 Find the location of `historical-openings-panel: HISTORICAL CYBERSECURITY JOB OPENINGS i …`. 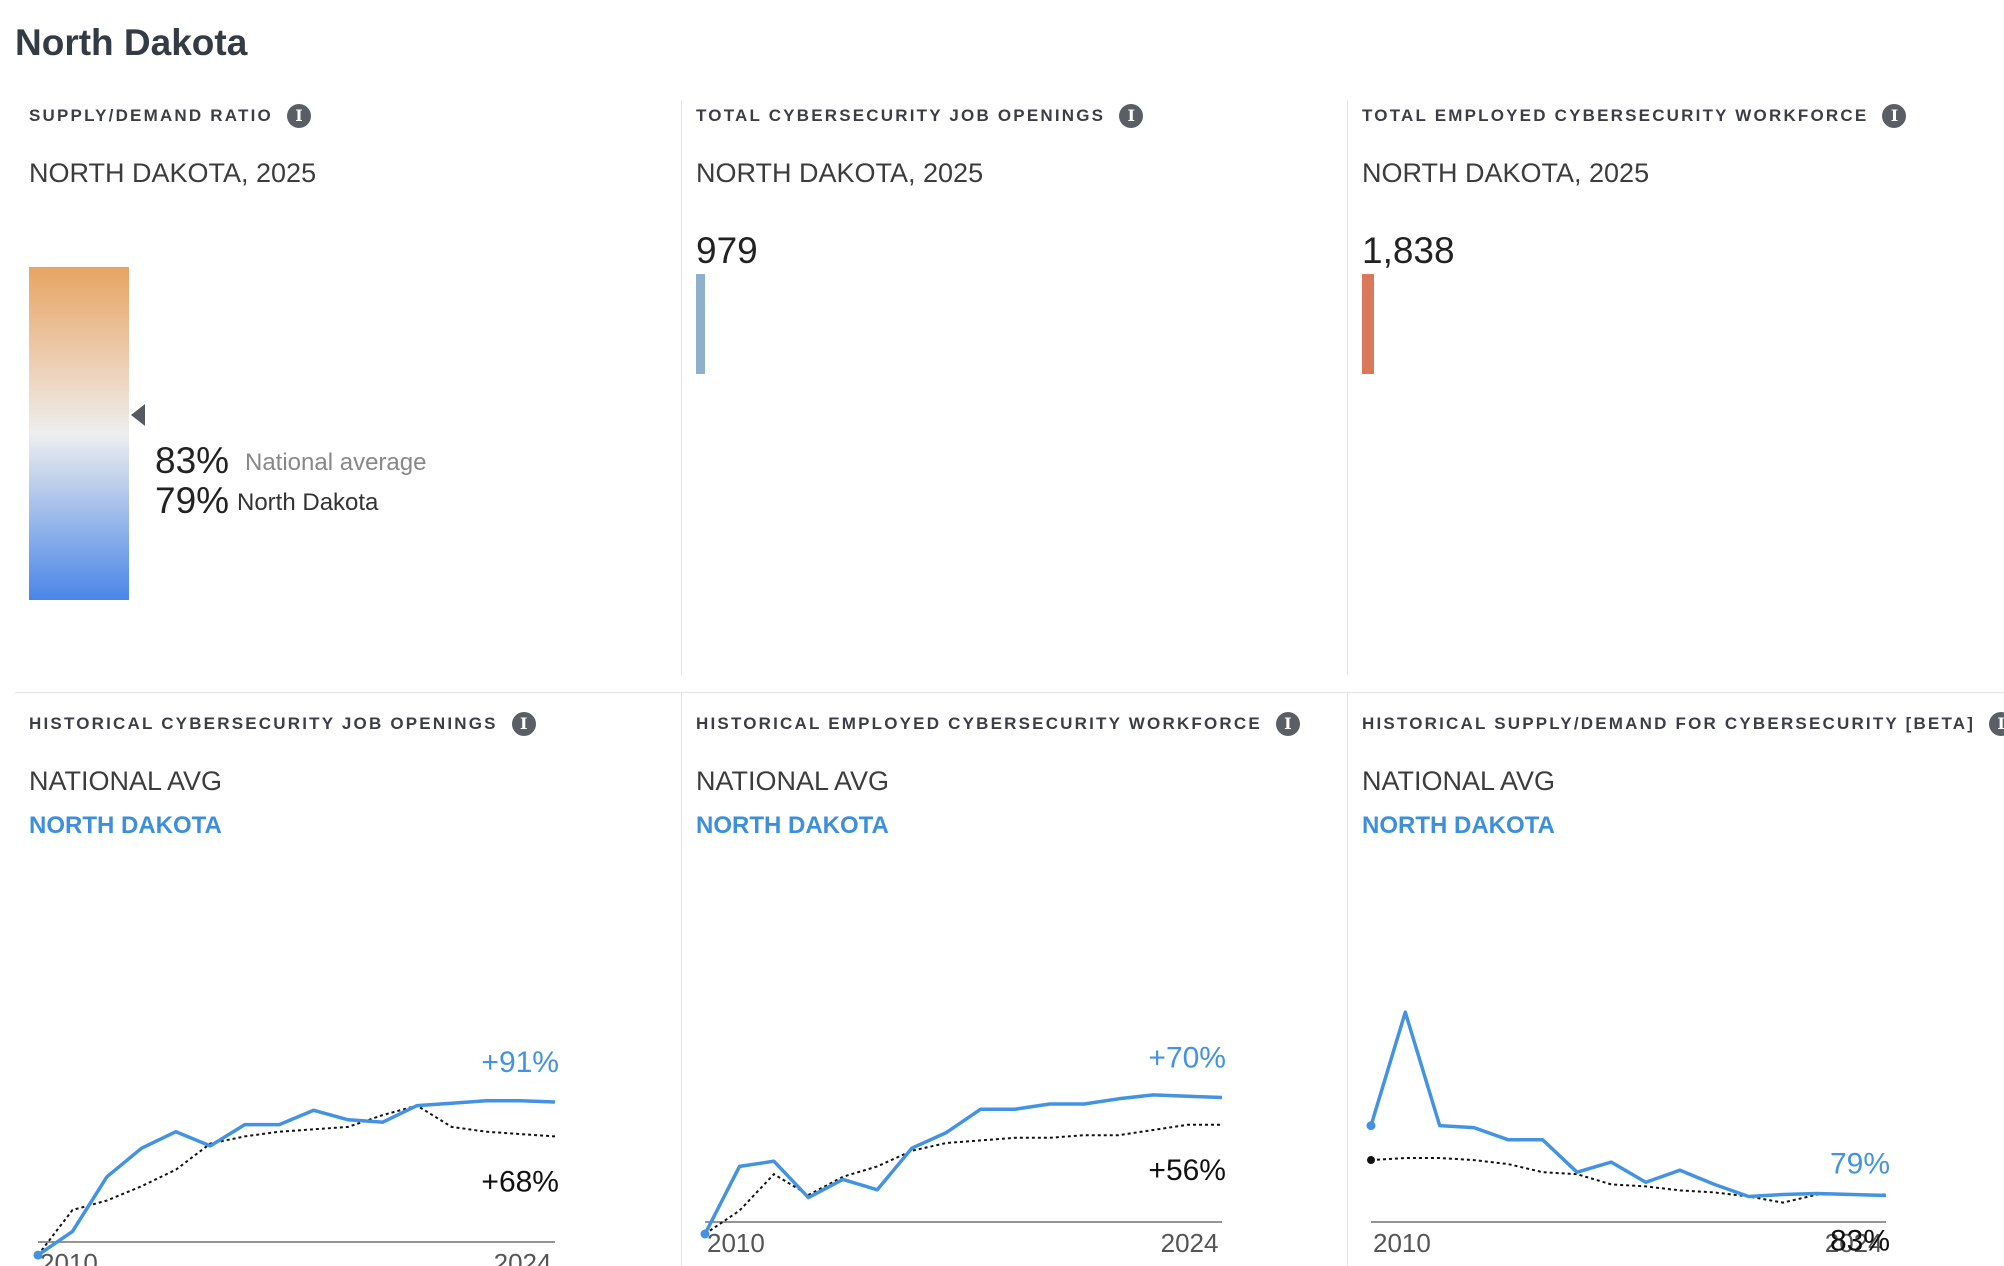

historical-openings-panel: HISTORICAL CYBERSECURITY JOB OPENINGS i … is located at coordinates (347, 989).